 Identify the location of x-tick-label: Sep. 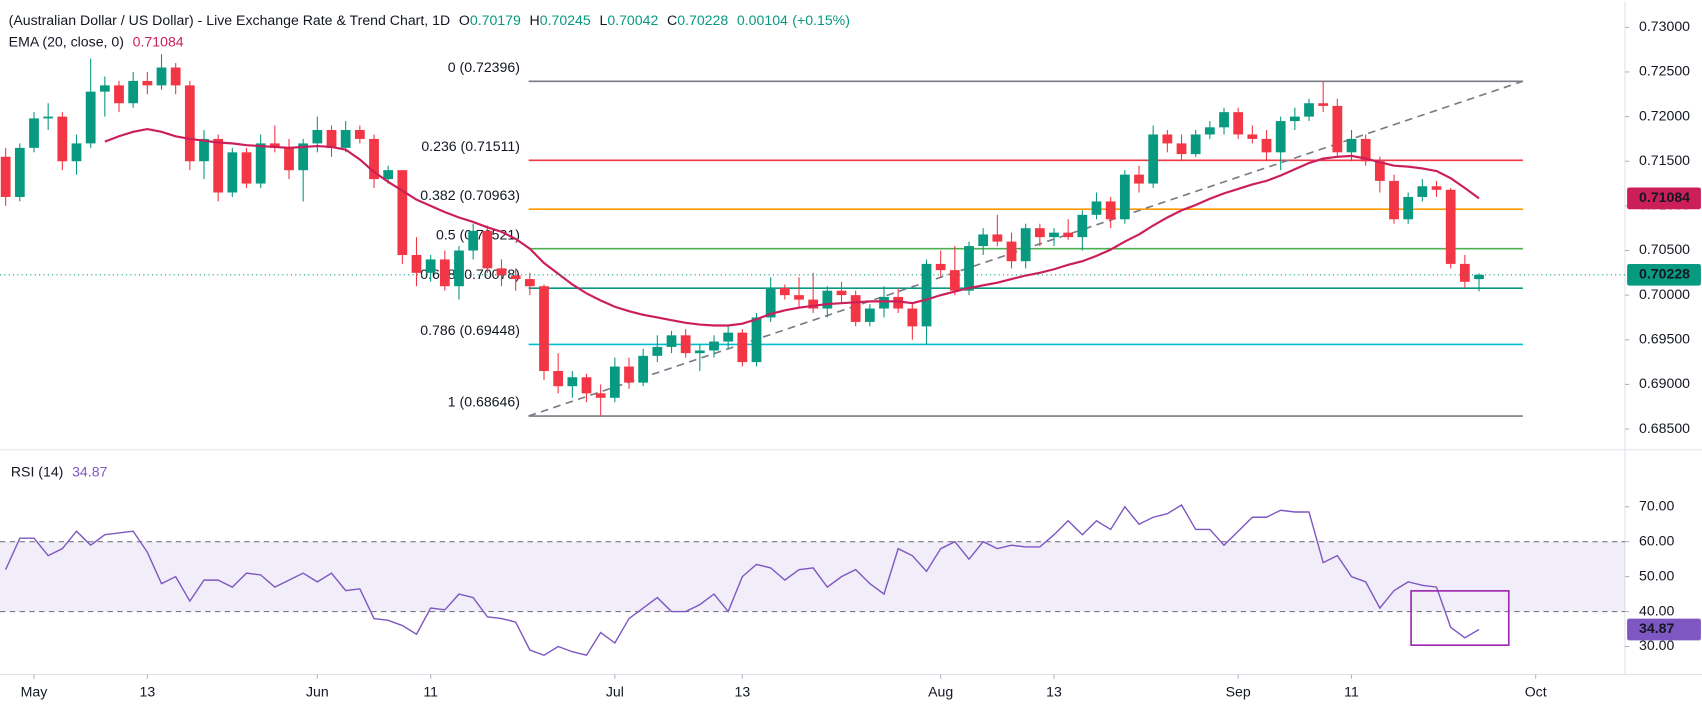
(1238, 692).